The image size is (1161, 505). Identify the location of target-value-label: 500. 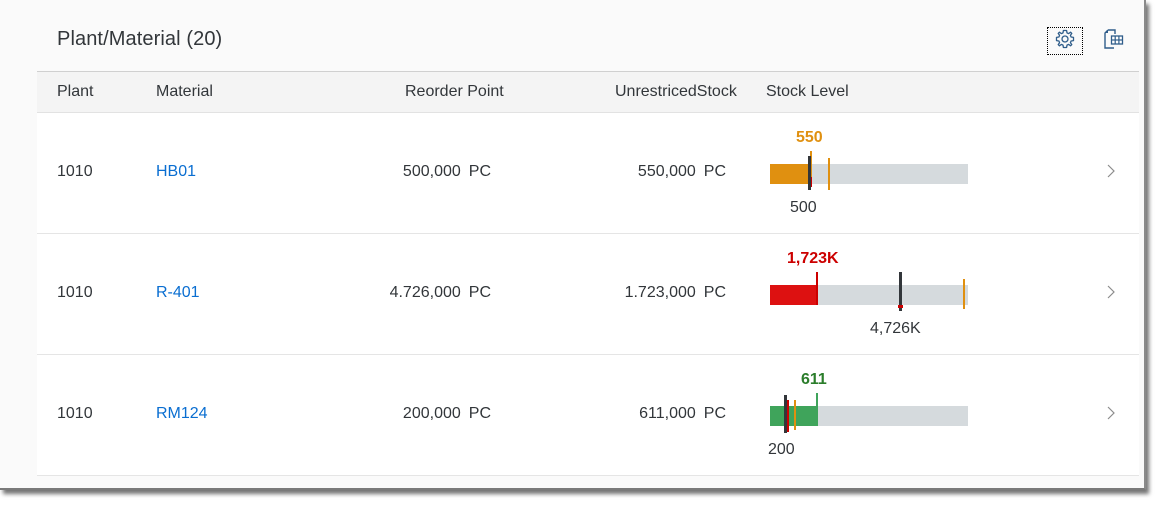
(803, 207).